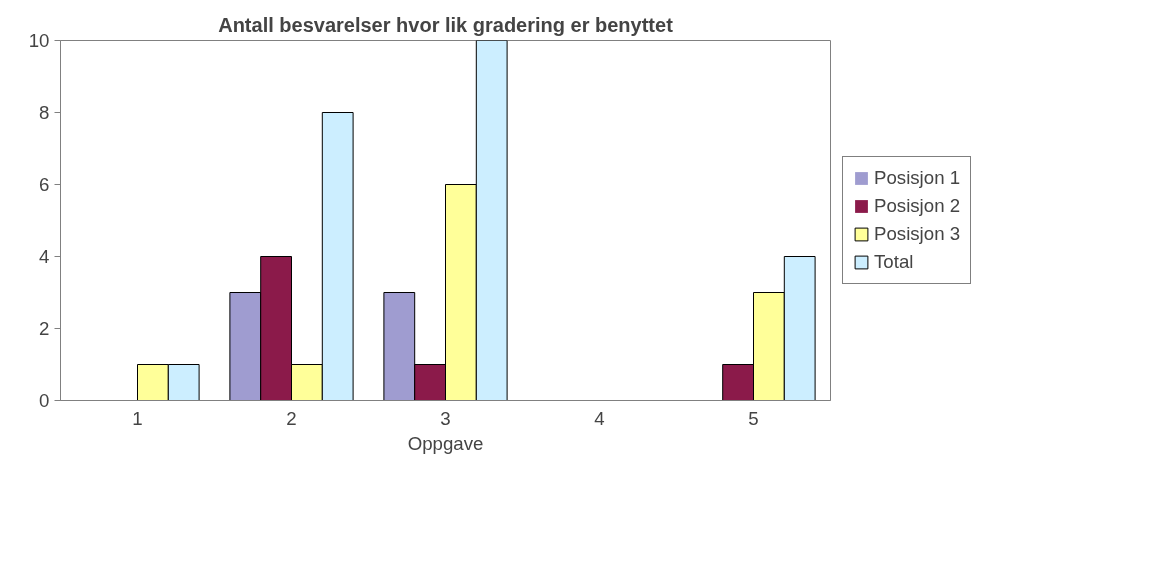 This screenshot has width=1165, height=586. What do you see at coordinates (44, 328) in the screenshot?
I see `y-tick-label: 2` at bounding box center [44, 328].